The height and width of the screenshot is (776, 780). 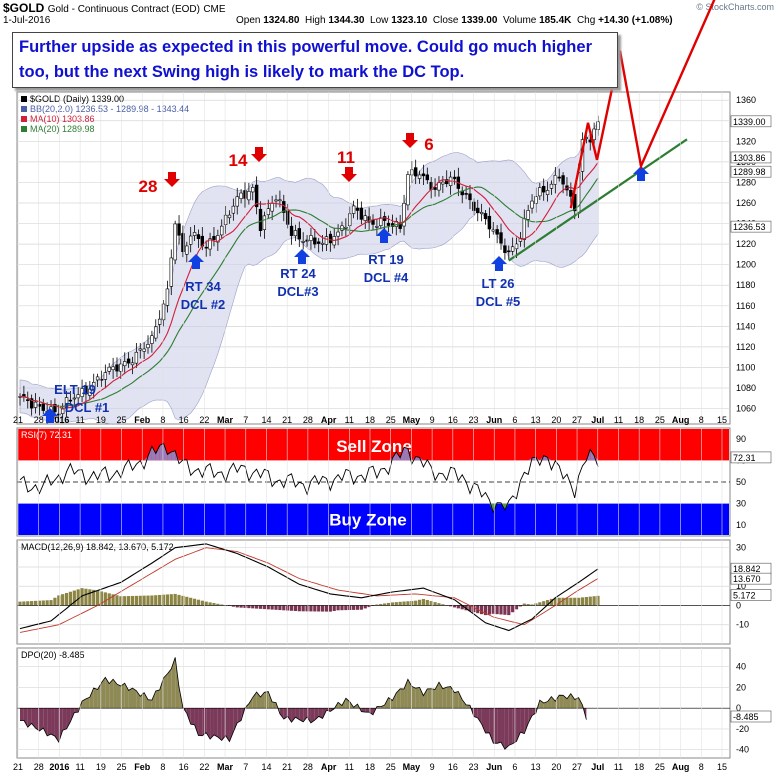 What do you see at coordinates (474, 420) in the screenshot?
I see `x-tick-upper: 23` at bounding box center [474, 420].